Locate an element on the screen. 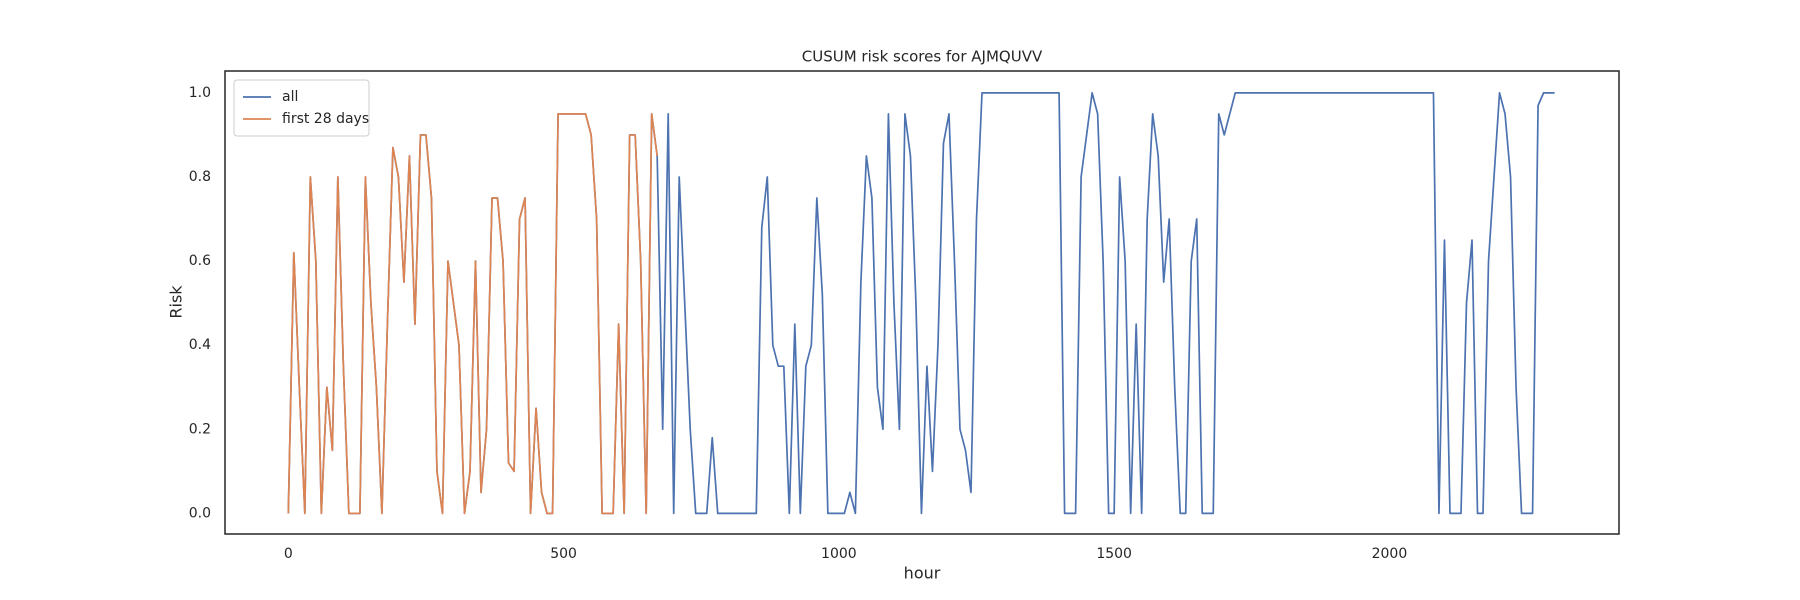 The width and height of the screenshot is (1800, 600). y-axis-label: Risk is located at coordinates (176, 302).